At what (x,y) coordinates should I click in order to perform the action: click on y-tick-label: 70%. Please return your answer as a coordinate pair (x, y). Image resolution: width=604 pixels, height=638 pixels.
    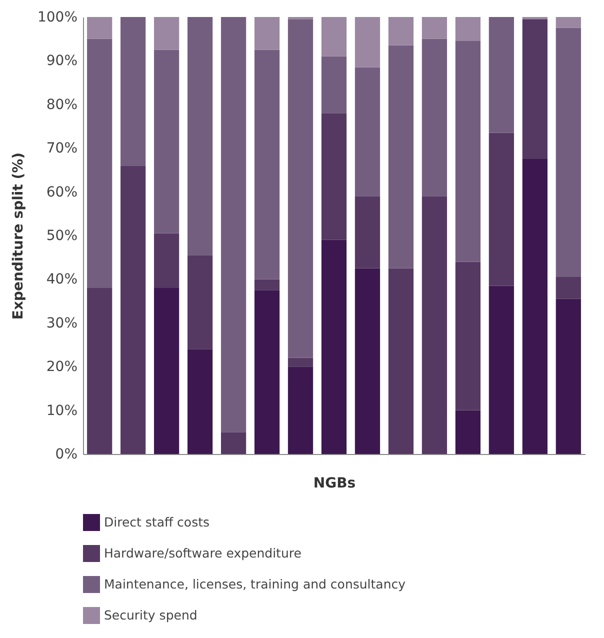
    Looking at the image, I should click on (62, 148).